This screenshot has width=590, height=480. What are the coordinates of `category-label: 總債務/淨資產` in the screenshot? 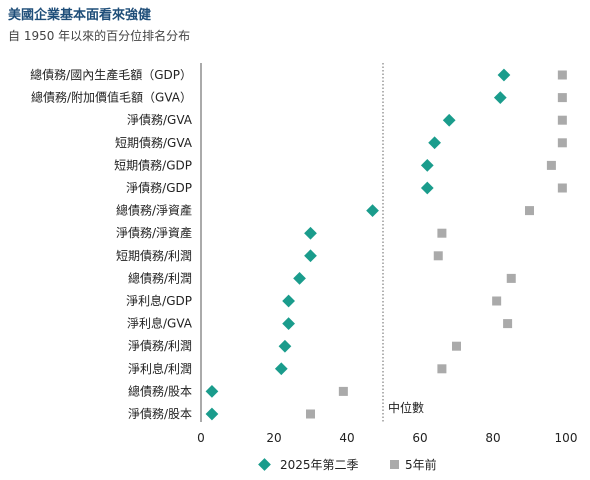 It's located at (154, 210).